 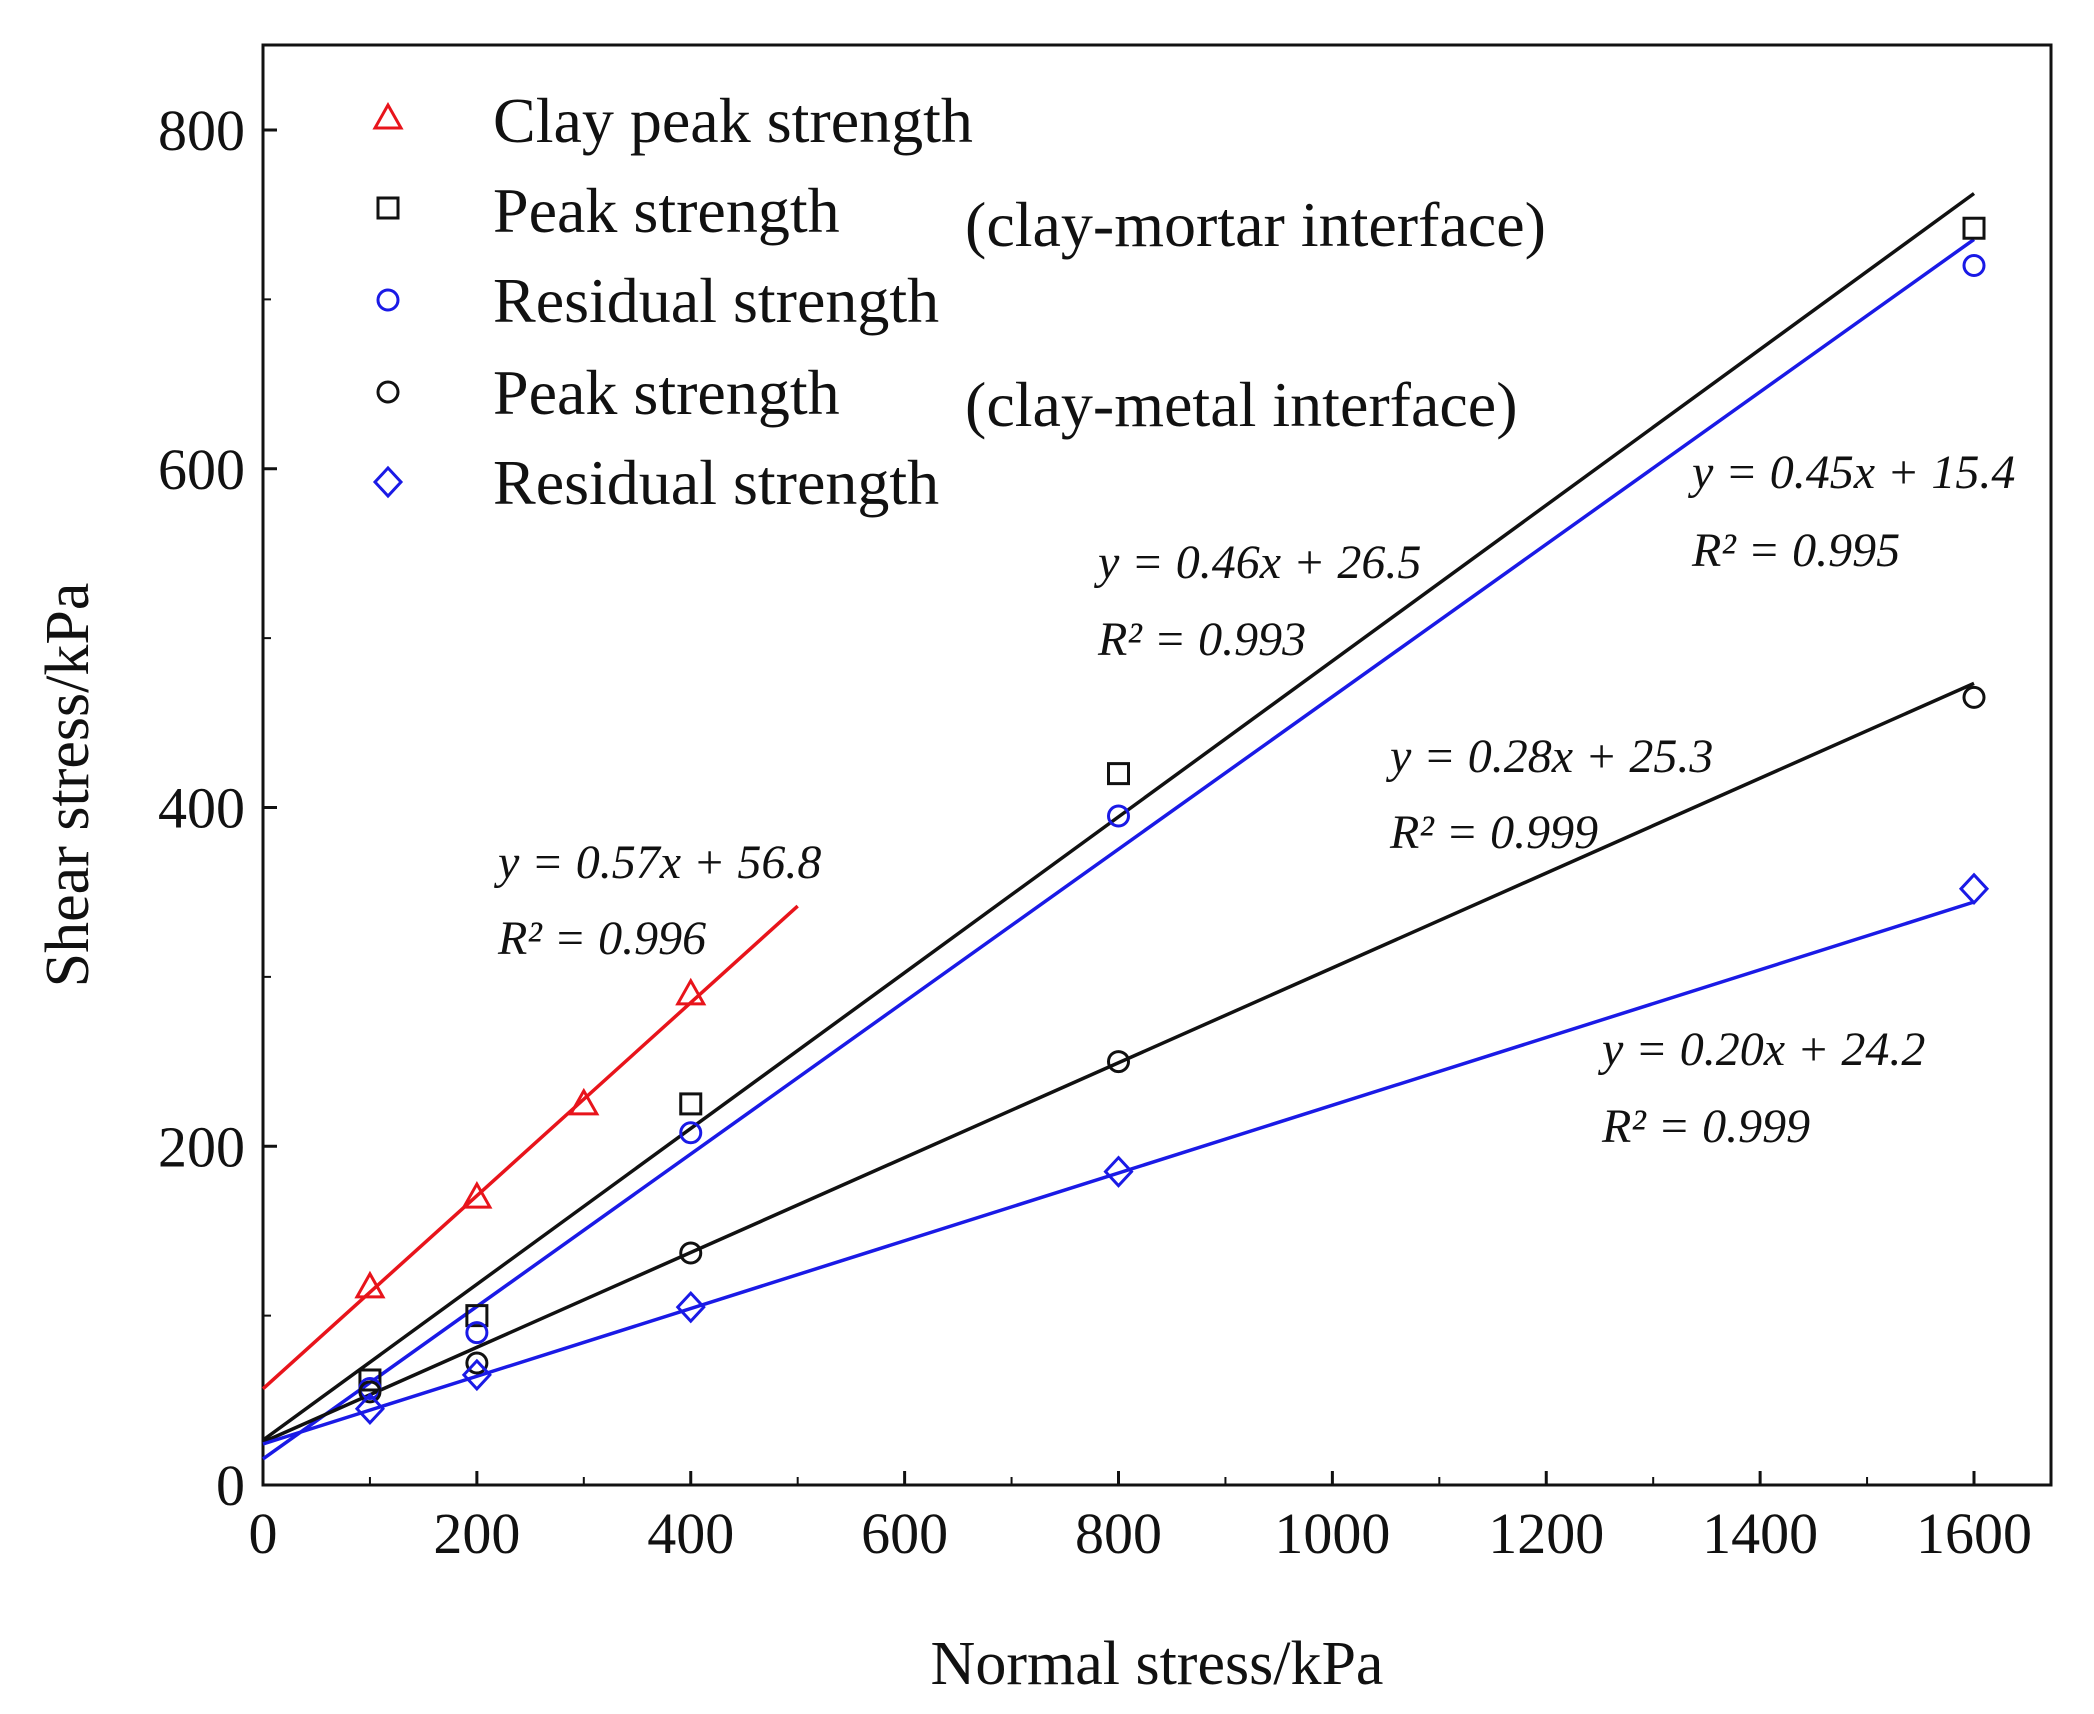 I want to click on y-tick-label-600: 600, so click(x=201, y=469).